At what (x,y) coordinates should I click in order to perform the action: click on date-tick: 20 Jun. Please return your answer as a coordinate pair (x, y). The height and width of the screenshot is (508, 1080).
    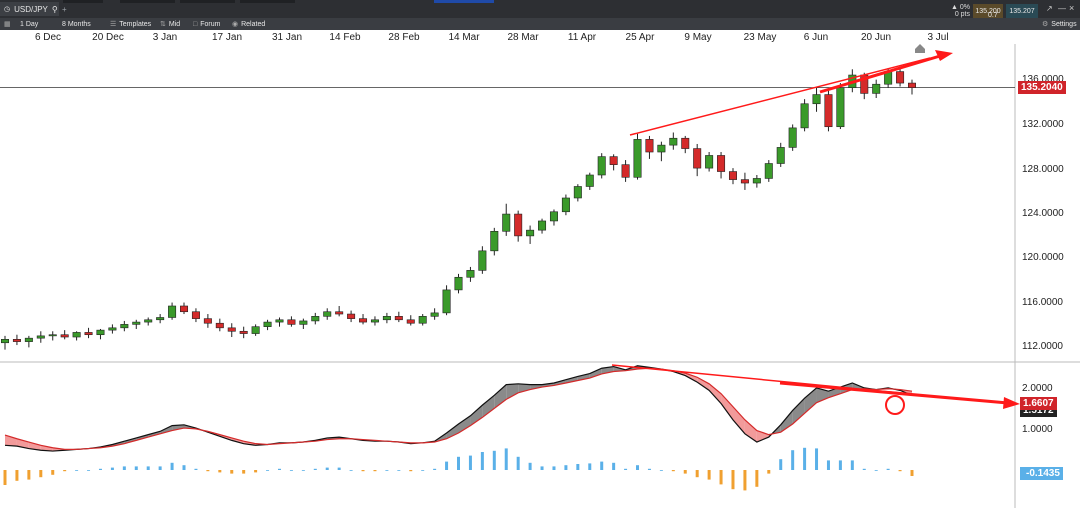
    Looking at the image, I should click on (876, 37).